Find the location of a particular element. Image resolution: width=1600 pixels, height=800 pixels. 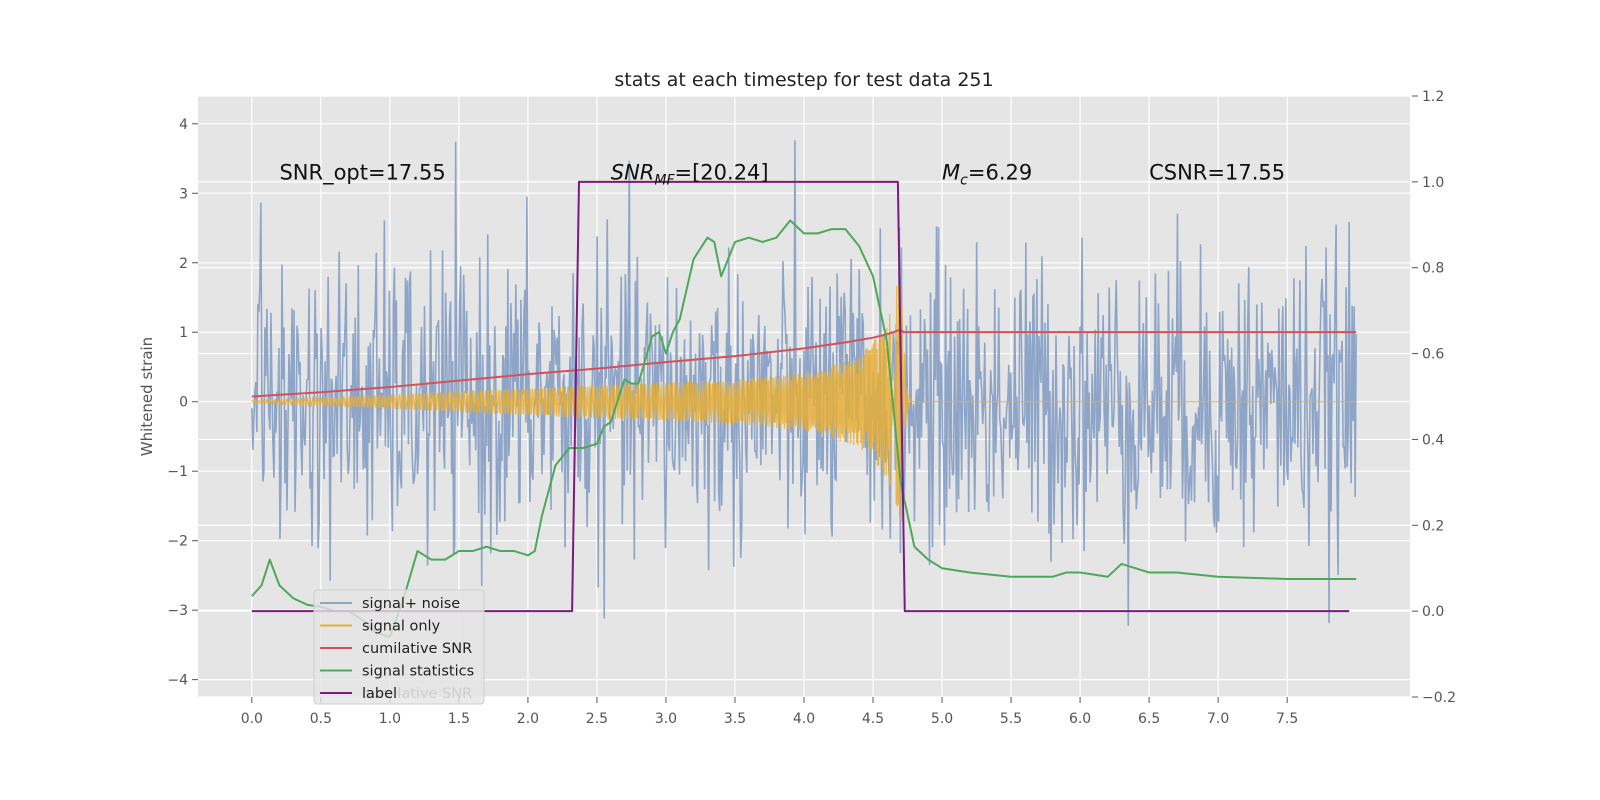

x-tick-label: 6.5 is located at coordinates (1149, 719).